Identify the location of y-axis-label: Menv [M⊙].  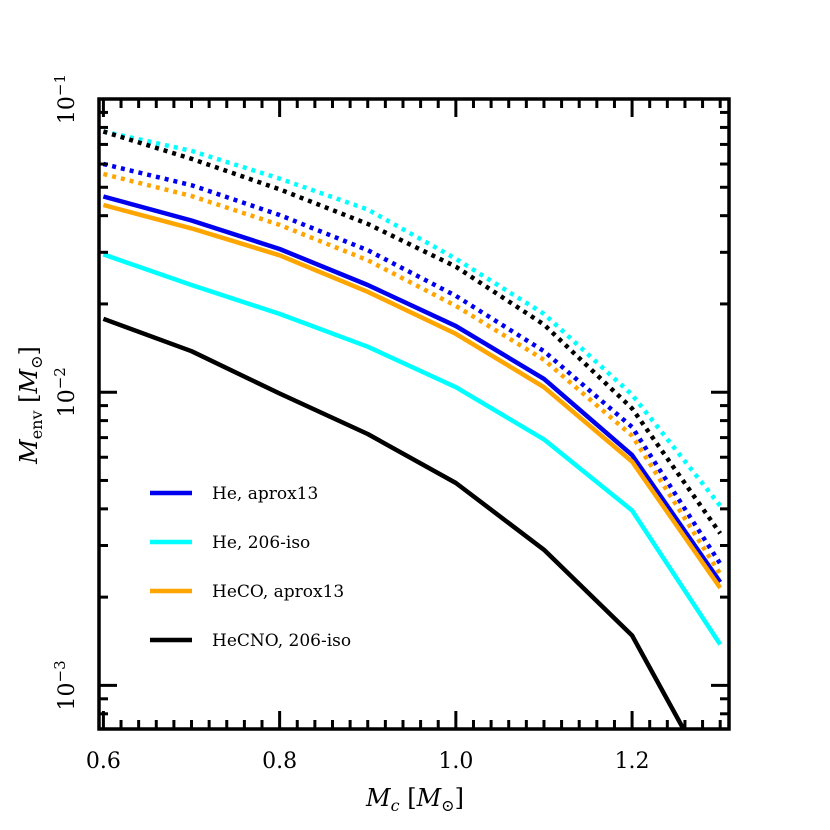
(30, 405).